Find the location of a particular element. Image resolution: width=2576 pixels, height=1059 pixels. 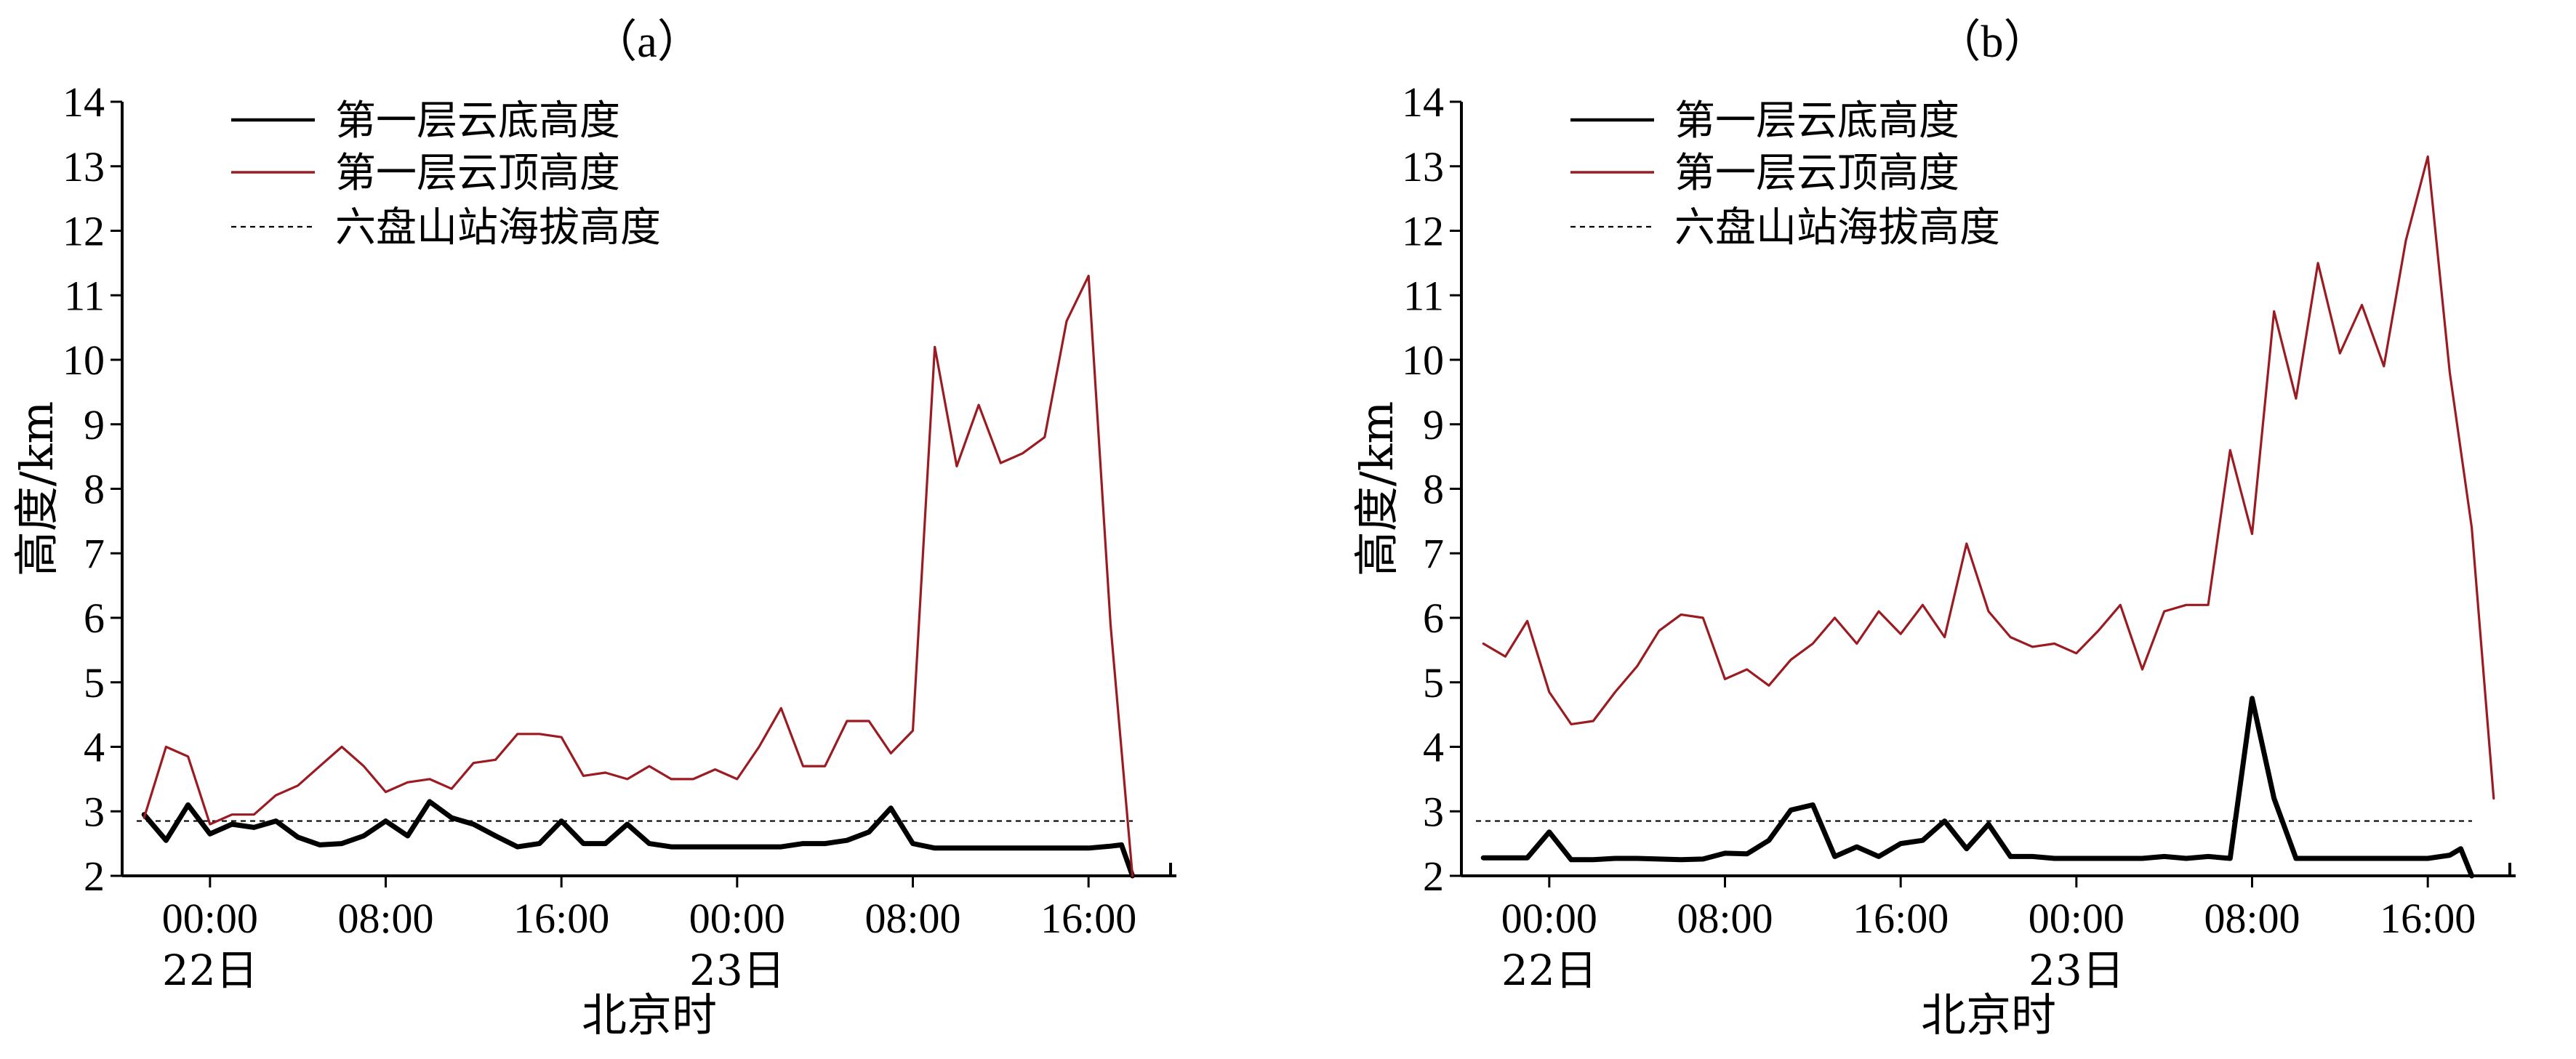

panel-label: （a） is located at coordinates (647, 42).